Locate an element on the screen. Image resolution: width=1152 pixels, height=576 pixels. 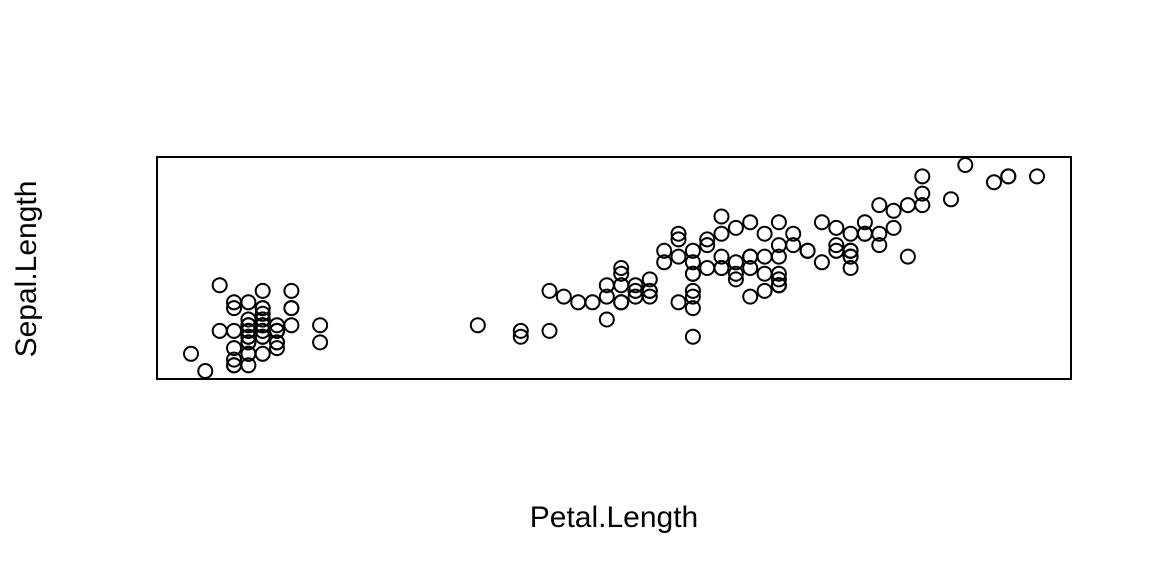
x-axis-title: Petal.Length is located at coordinates (614, 517).